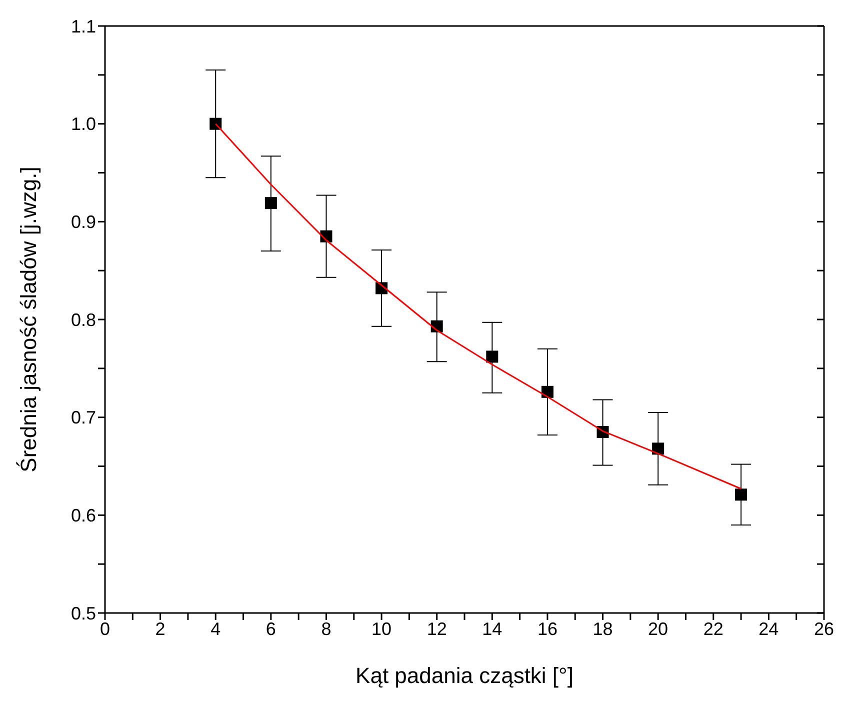 The height and width of the screenshot is (711, 849). I want to click on x-tick-label: 8, so click(326, 628).